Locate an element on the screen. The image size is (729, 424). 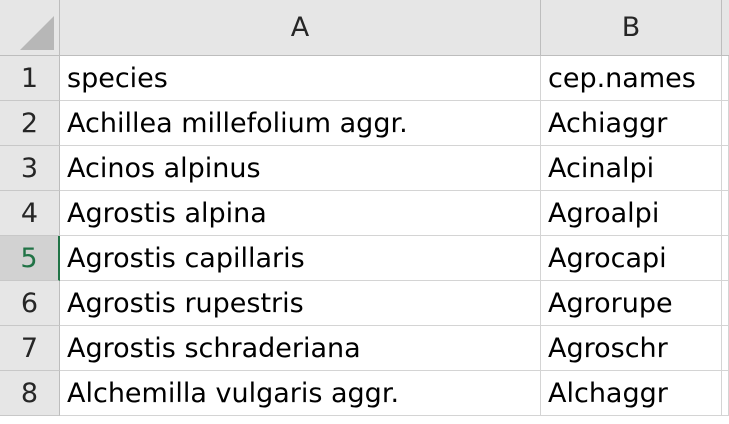
select-all-button is located at coordinates (30, 28).